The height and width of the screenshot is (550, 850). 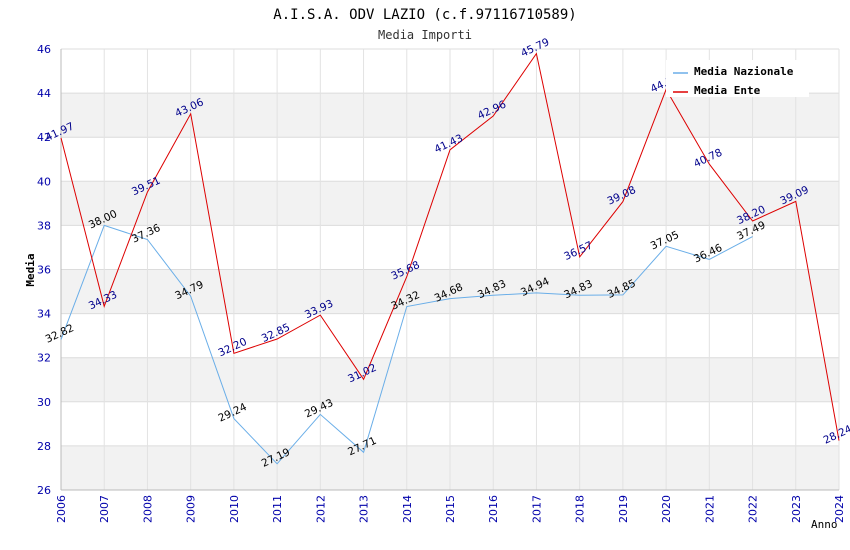 I want to click on x-tick-label: 2017, so click(x=536, y=509).